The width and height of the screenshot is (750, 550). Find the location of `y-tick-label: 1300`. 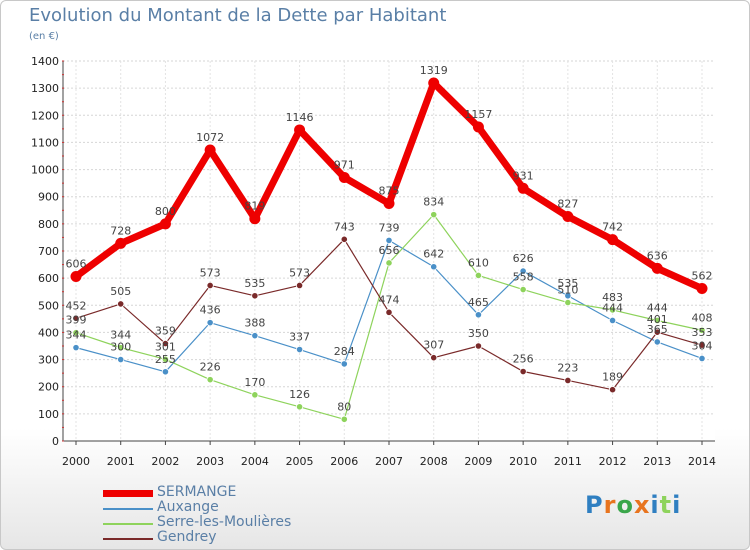

y-tick-label: 1300 is located at coordinates (45, 88).